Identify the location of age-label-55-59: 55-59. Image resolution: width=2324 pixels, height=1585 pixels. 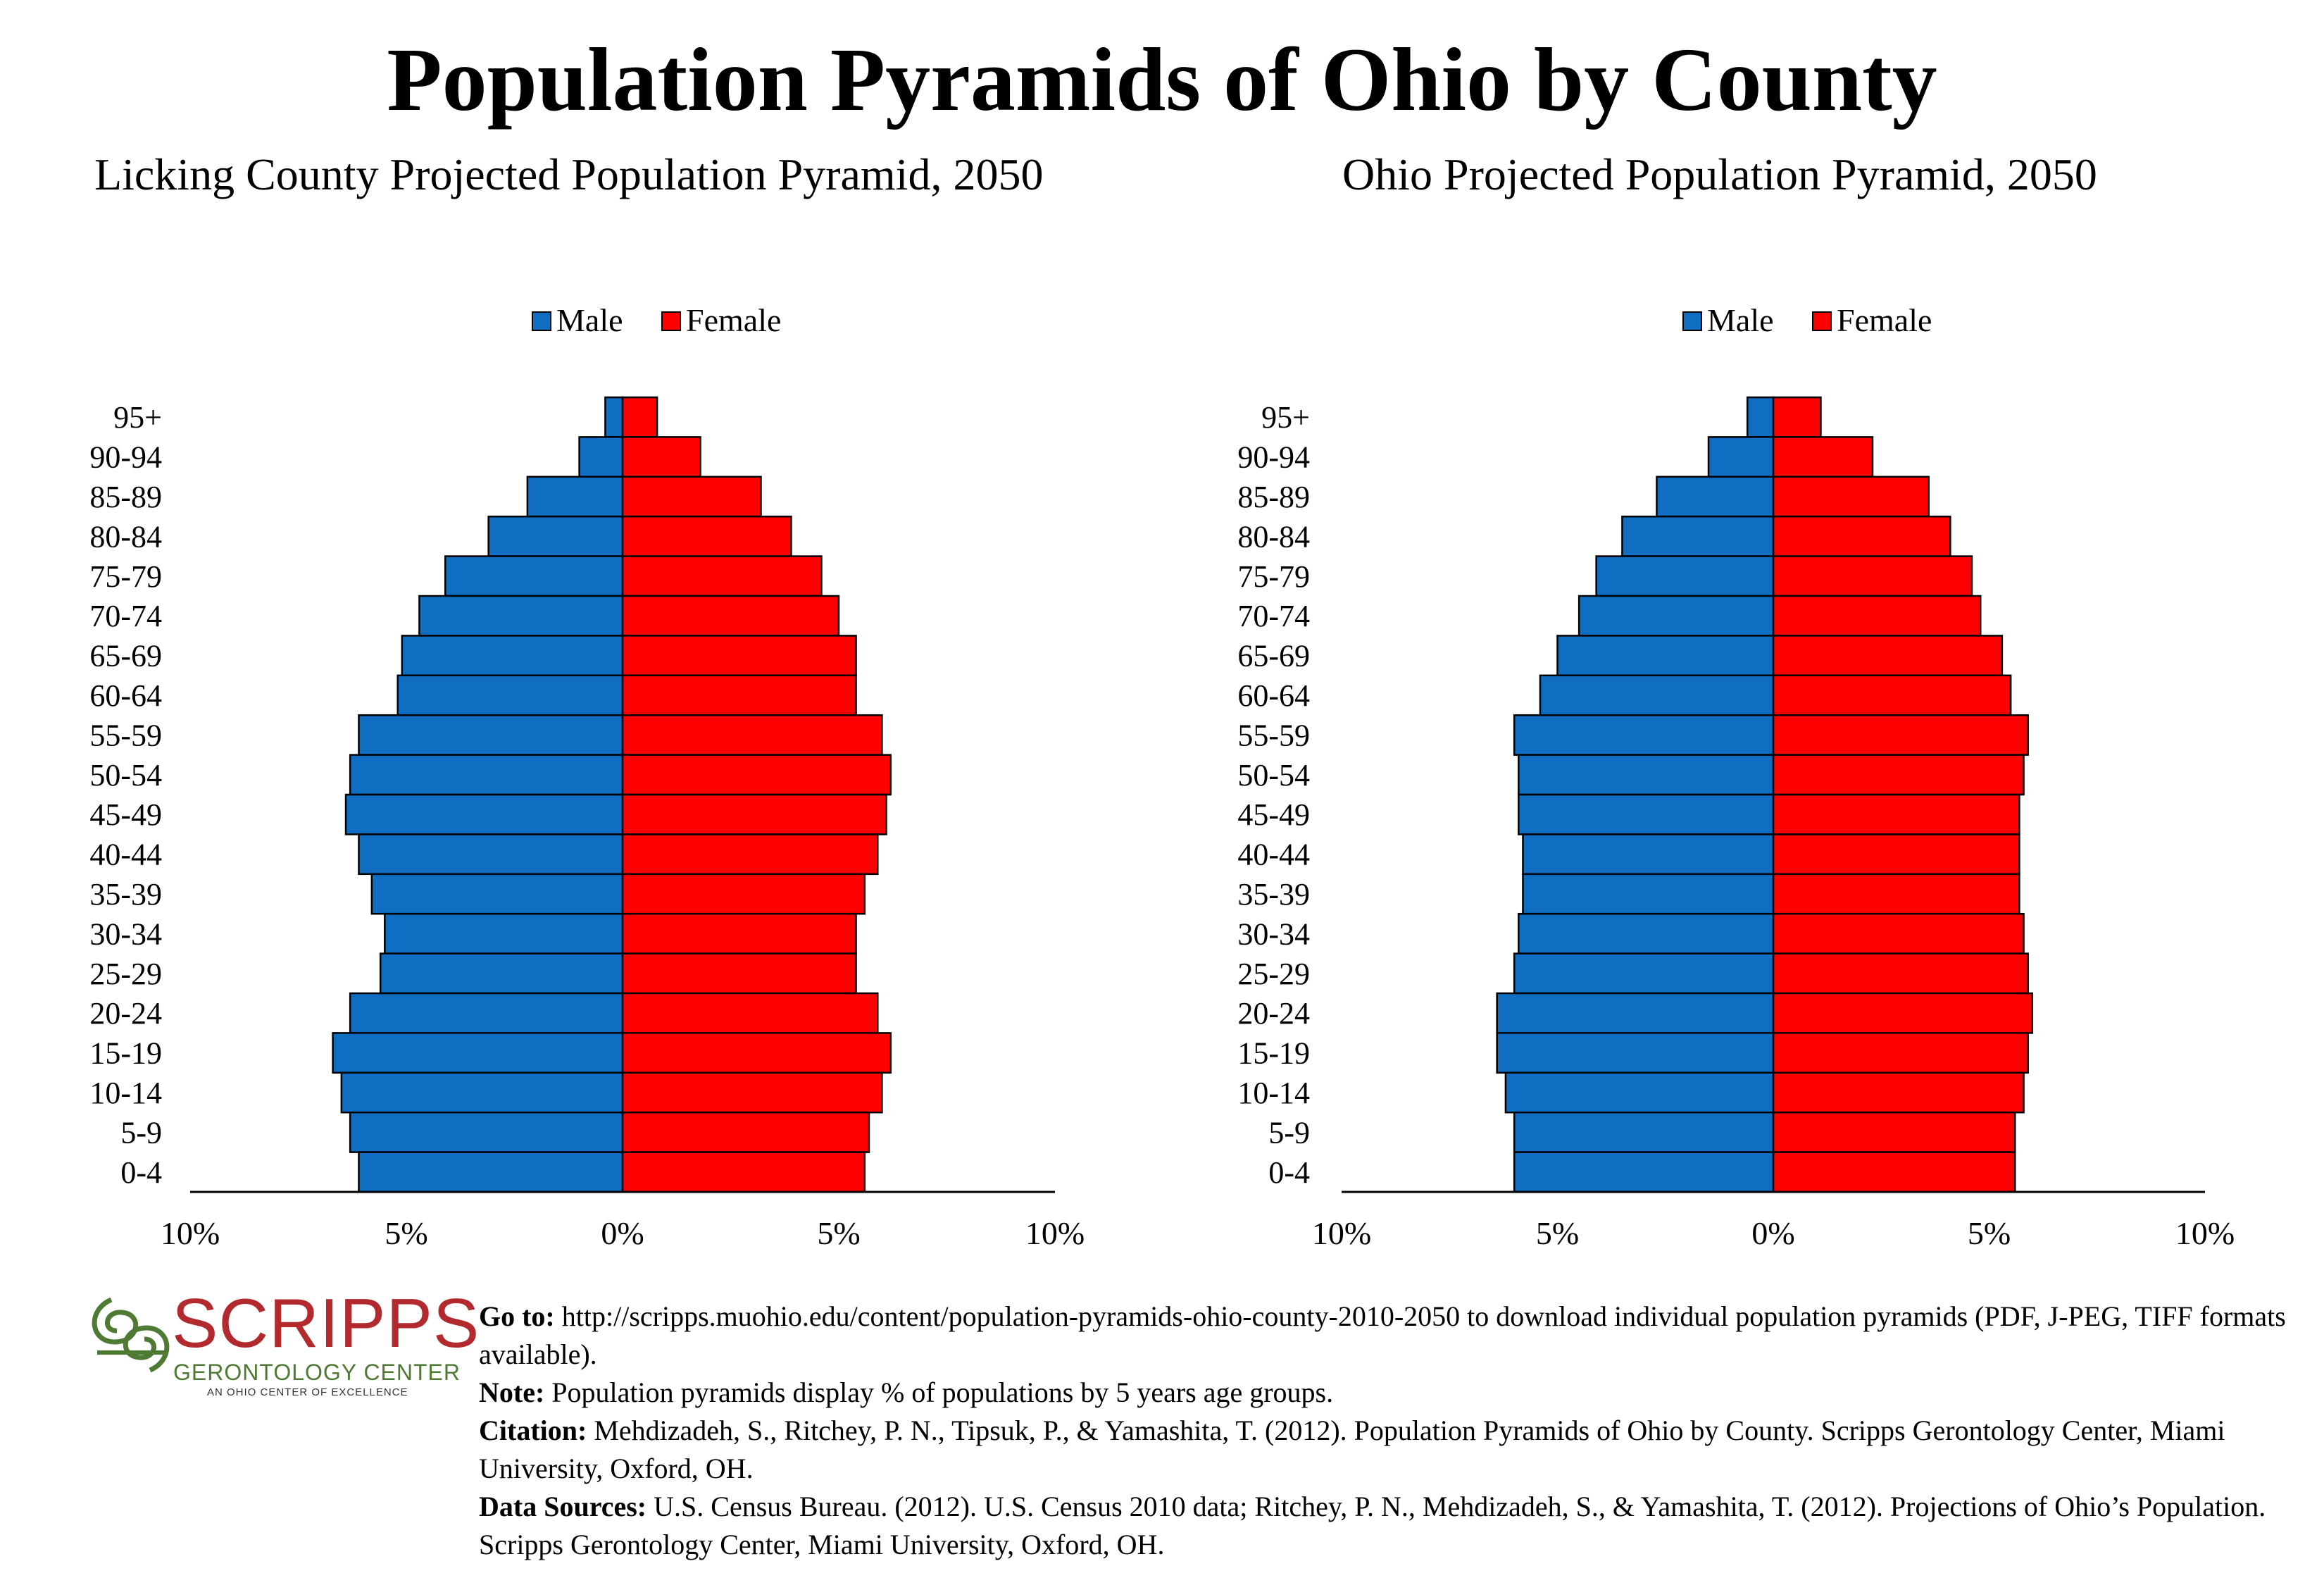
(1273, 735).